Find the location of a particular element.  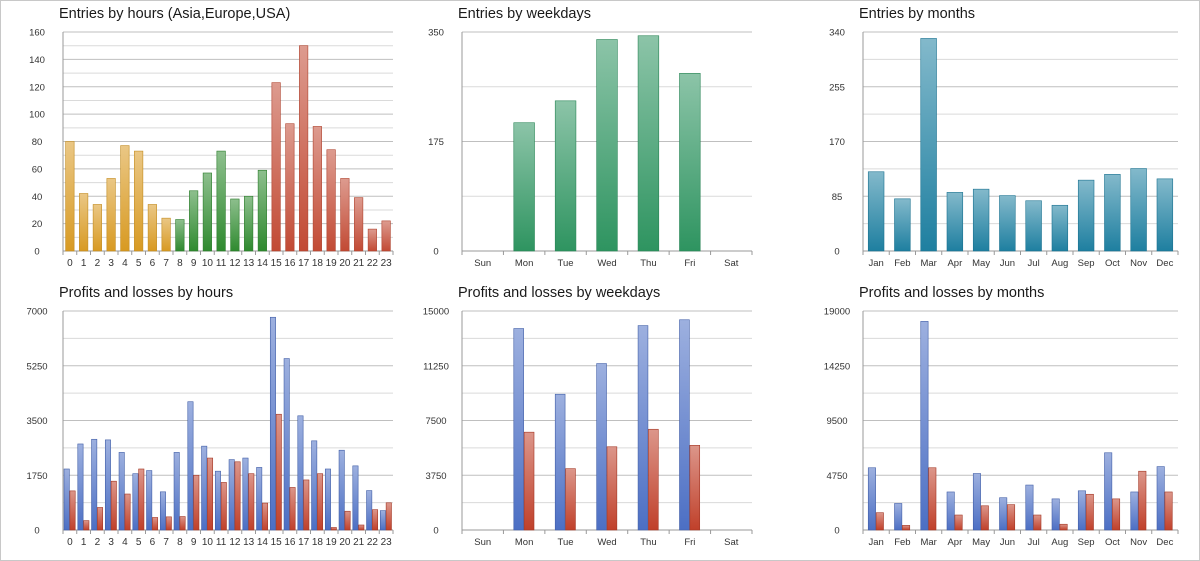

y-tick-label: 7000 is located at coordinates (36, 312).